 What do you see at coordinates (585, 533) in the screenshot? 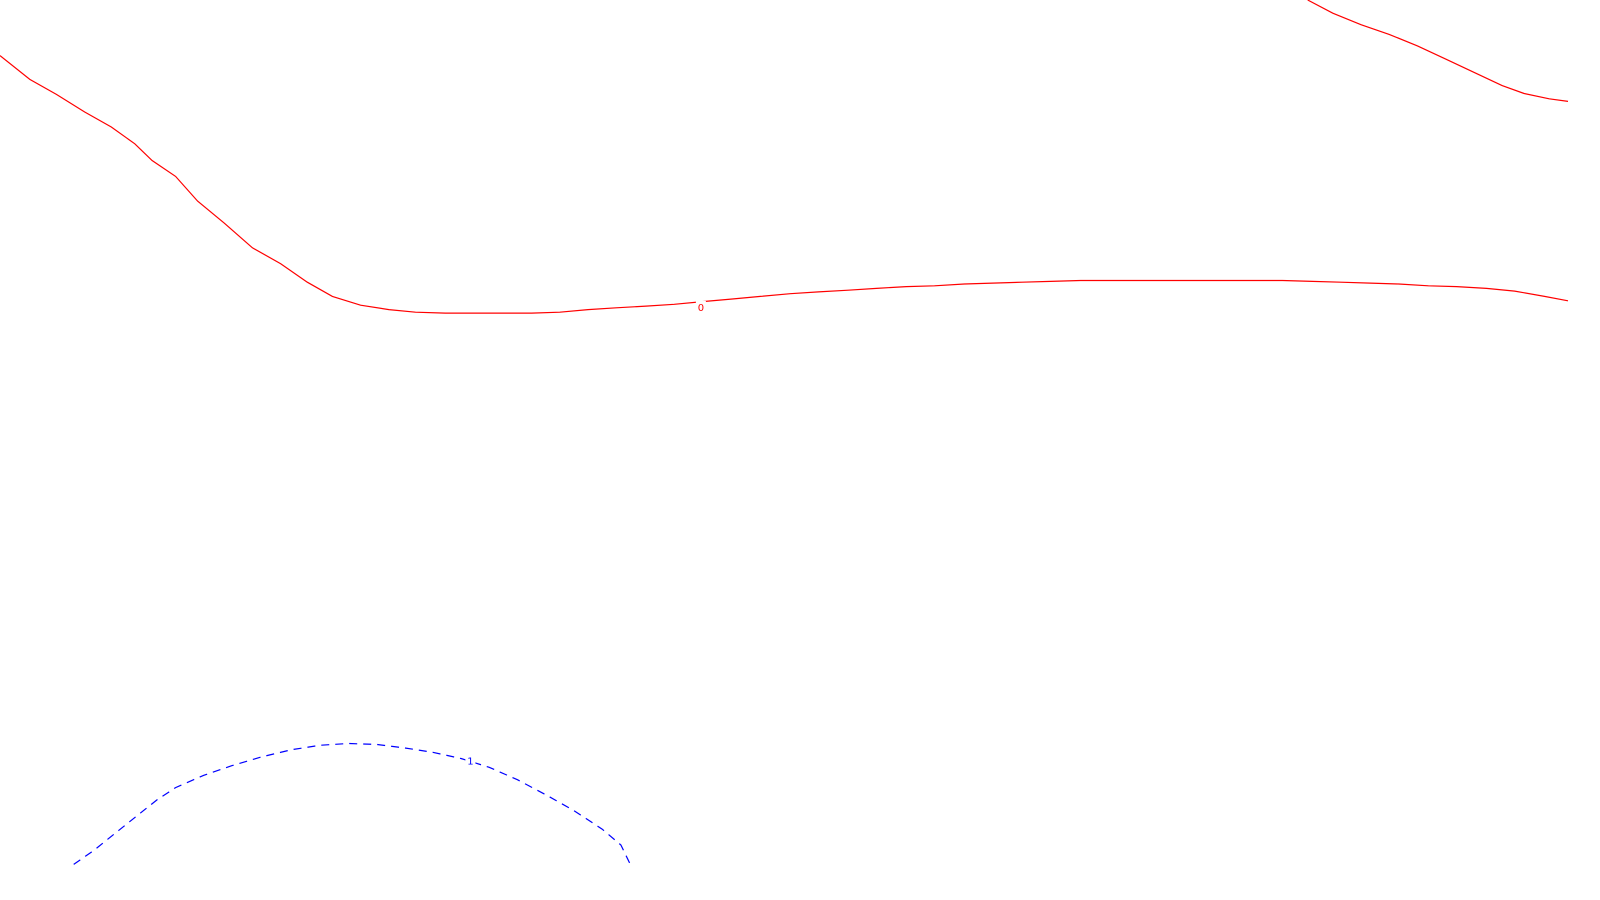
I see `contour-labels: 01` at bounding box center [585, 533].